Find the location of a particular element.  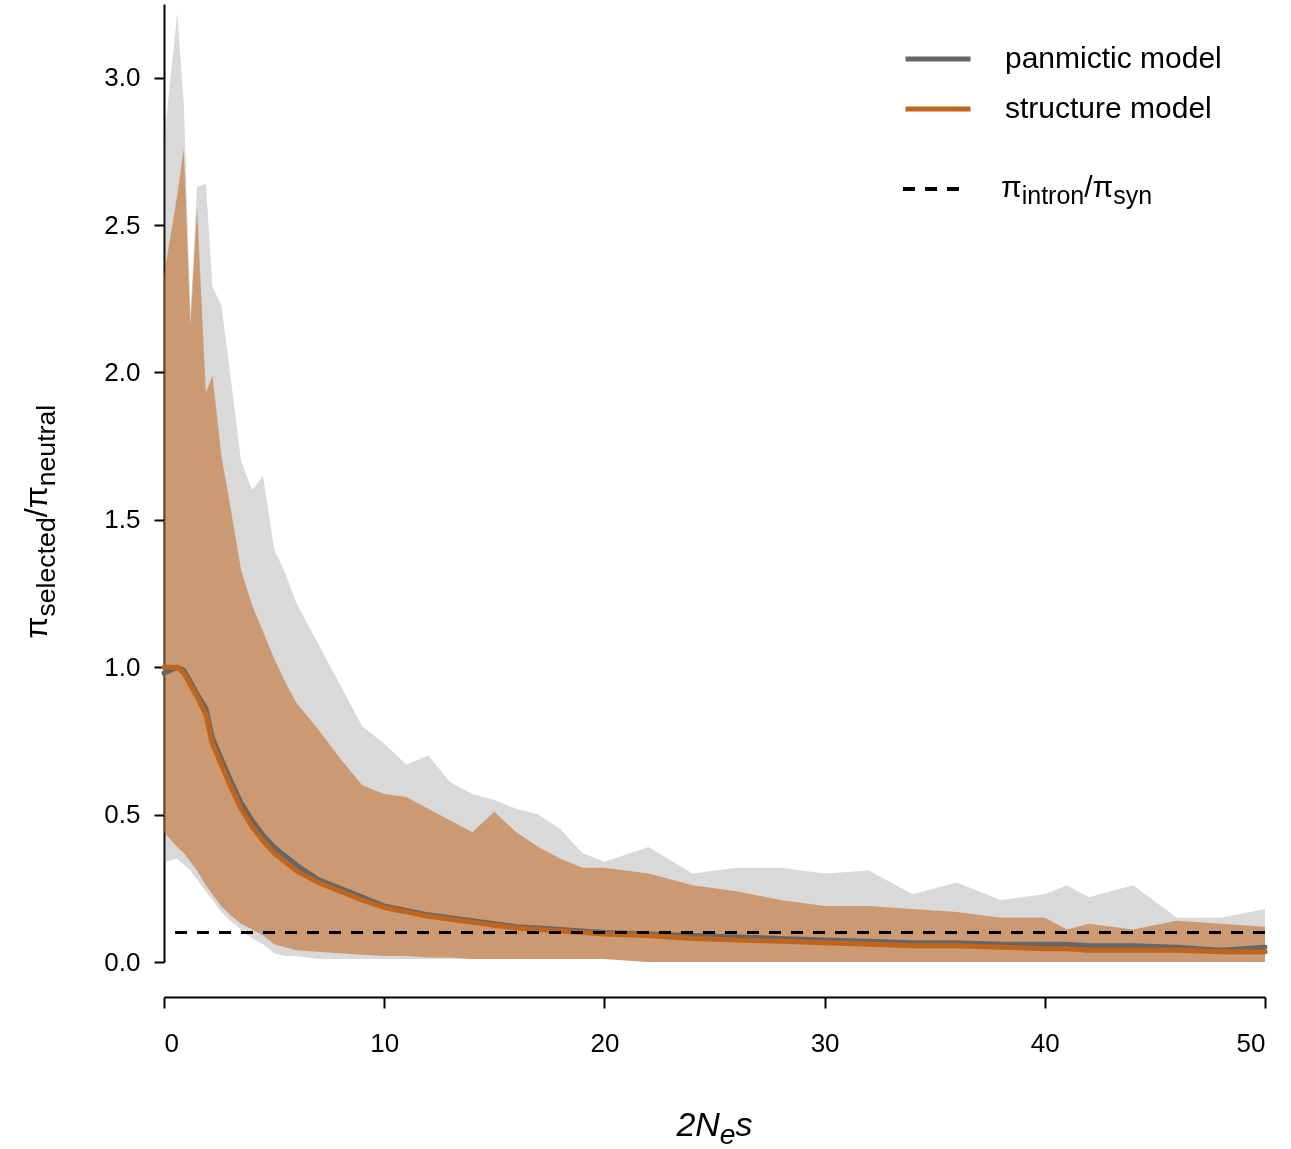

y-tick-label: 0.0 is located at coordinates (122, 961).